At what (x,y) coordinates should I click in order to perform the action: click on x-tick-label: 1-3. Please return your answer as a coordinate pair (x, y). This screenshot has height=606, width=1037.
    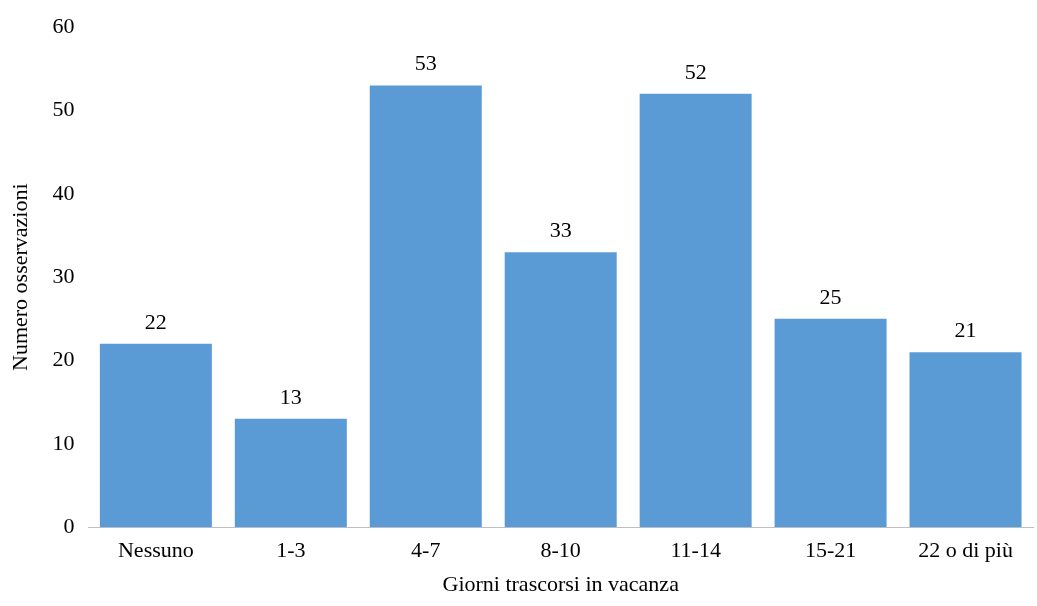
    Looking at the image, I should click on (291, 550).